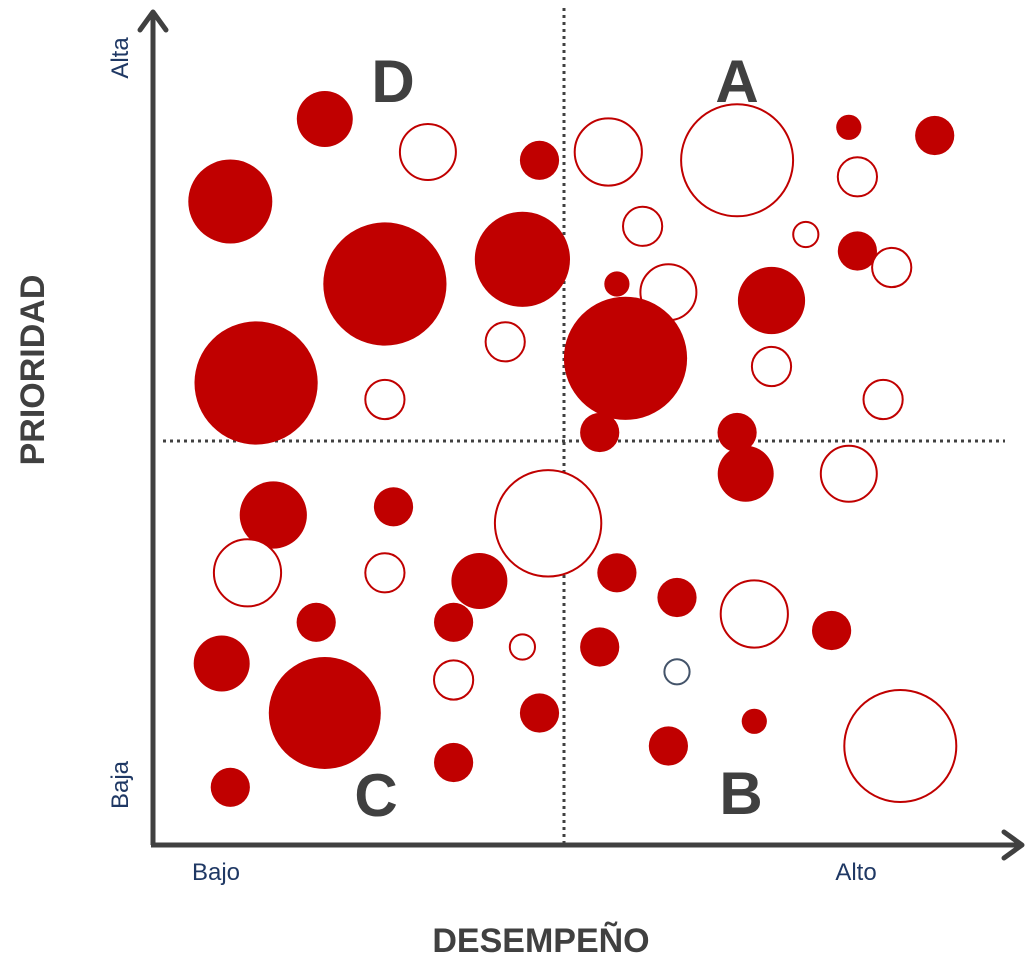 The image size is (1027, 971). What do you see at coordinates (375, 795) in the screenshot?
I see `quadrant-label-c: C` at bounding box center [375, 795].